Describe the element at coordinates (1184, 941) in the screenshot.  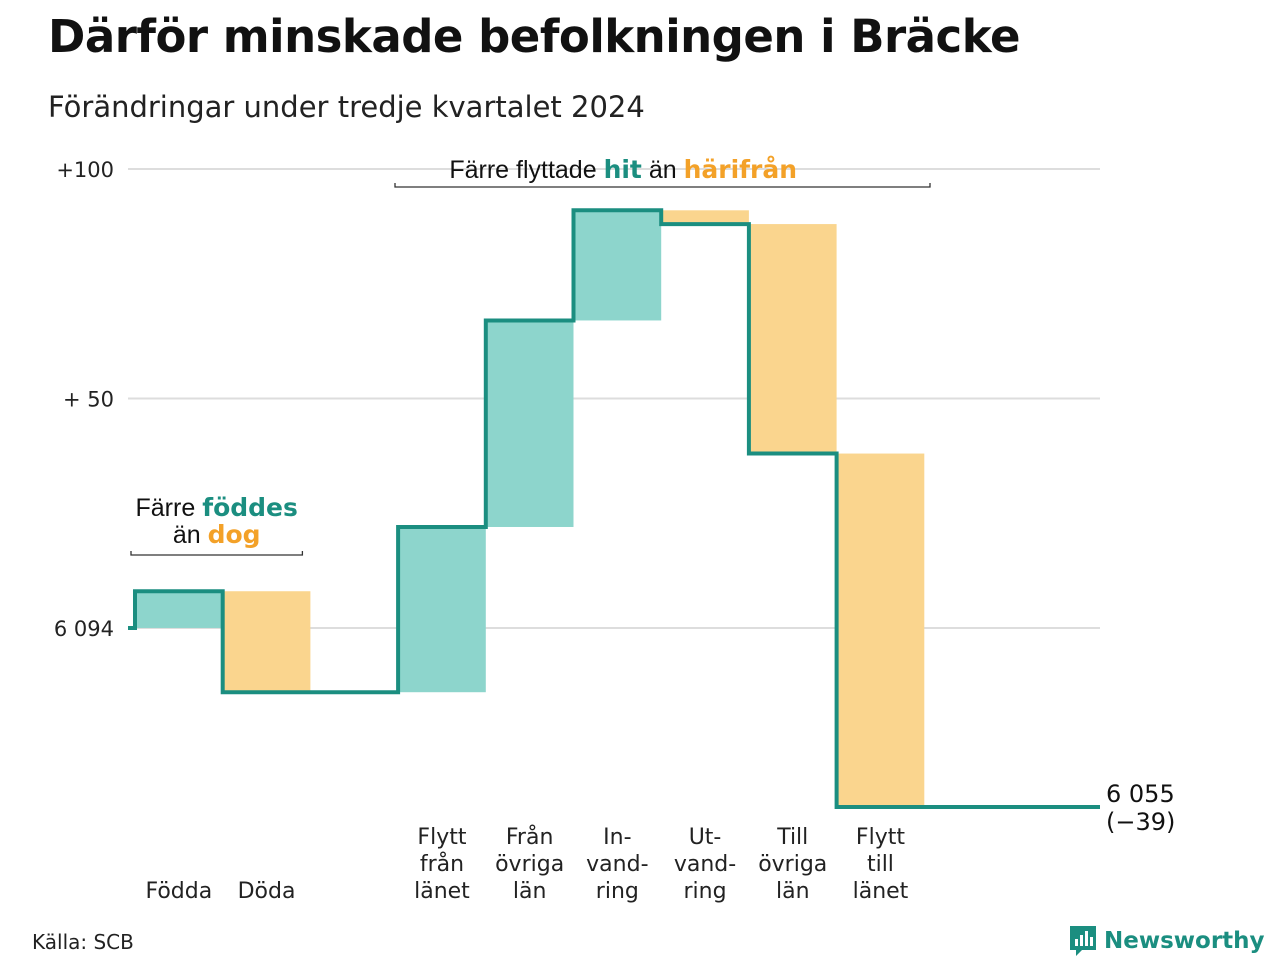
I see `brand-name: Newsworthy` at that location.